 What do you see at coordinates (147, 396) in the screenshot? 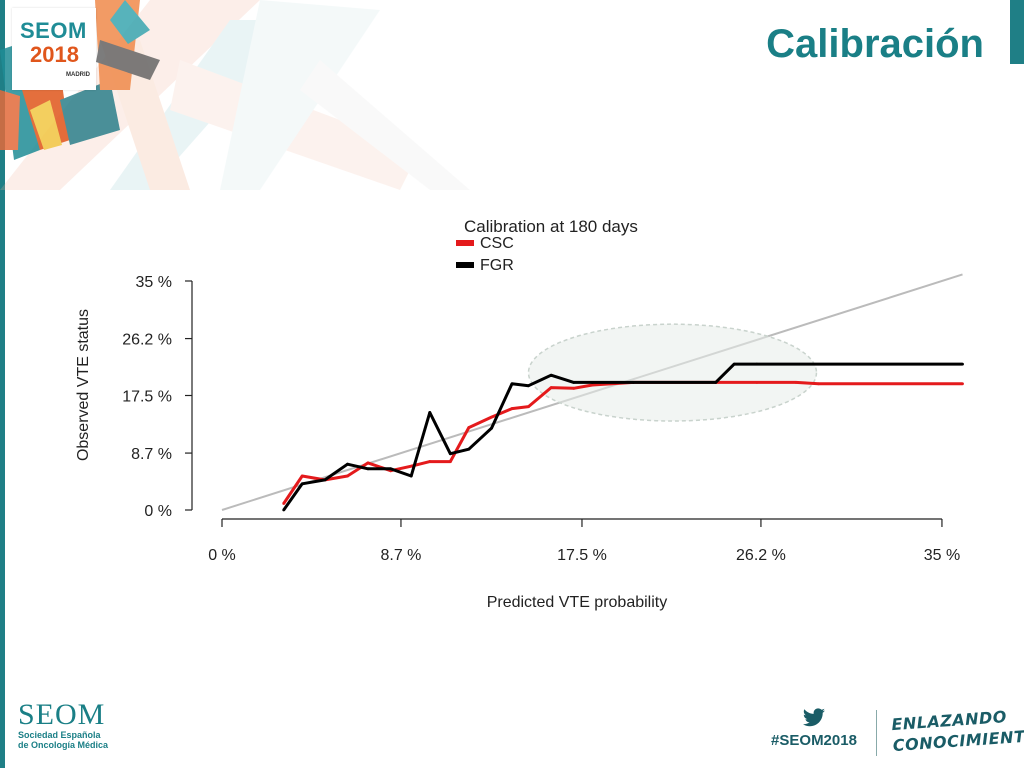
I see `y-tick-label: 17.5 %` at bounding box center [147, 396].